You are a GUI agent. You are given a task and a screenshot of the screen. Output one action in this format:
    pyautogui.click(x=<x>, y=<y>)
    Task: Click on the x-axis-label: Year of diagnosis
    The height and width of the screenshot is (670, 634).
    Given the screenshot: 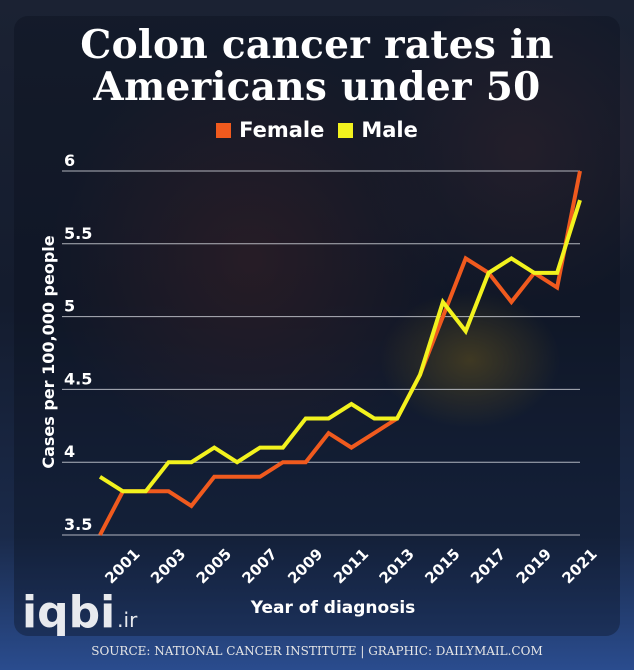 What is the action you would take?
    pyautogui.click(x=333, y=608)
    